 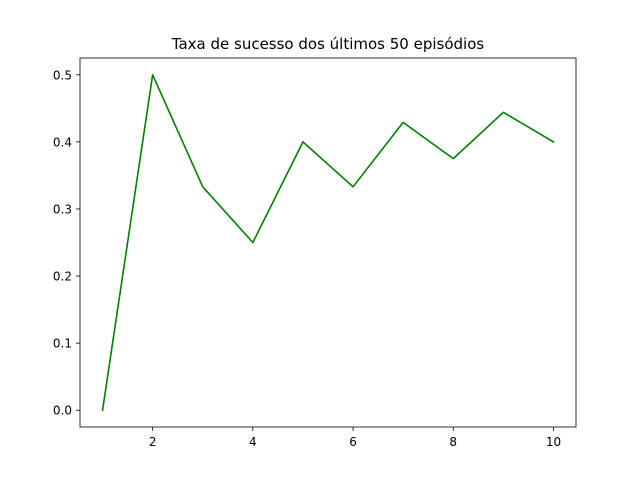 What do you see at coordinates (353, 442) in the screenshot?
I see `x-tick-label: 6` at bounding box center [353, 442].